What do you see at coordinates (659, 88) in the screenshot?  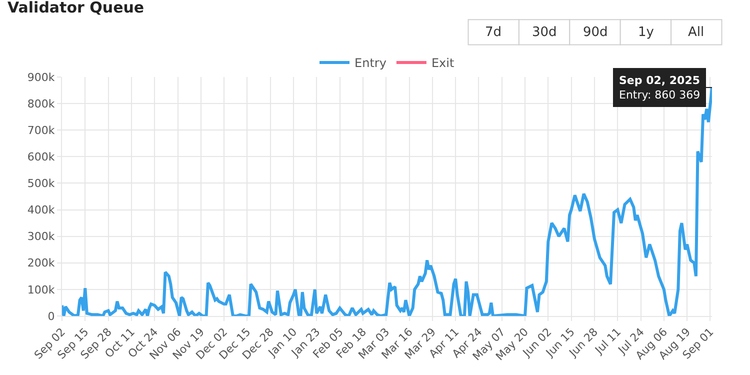 I see `annotation: Sep 02, 2025 Entry: 860 369` at bounding box center [659, 88].